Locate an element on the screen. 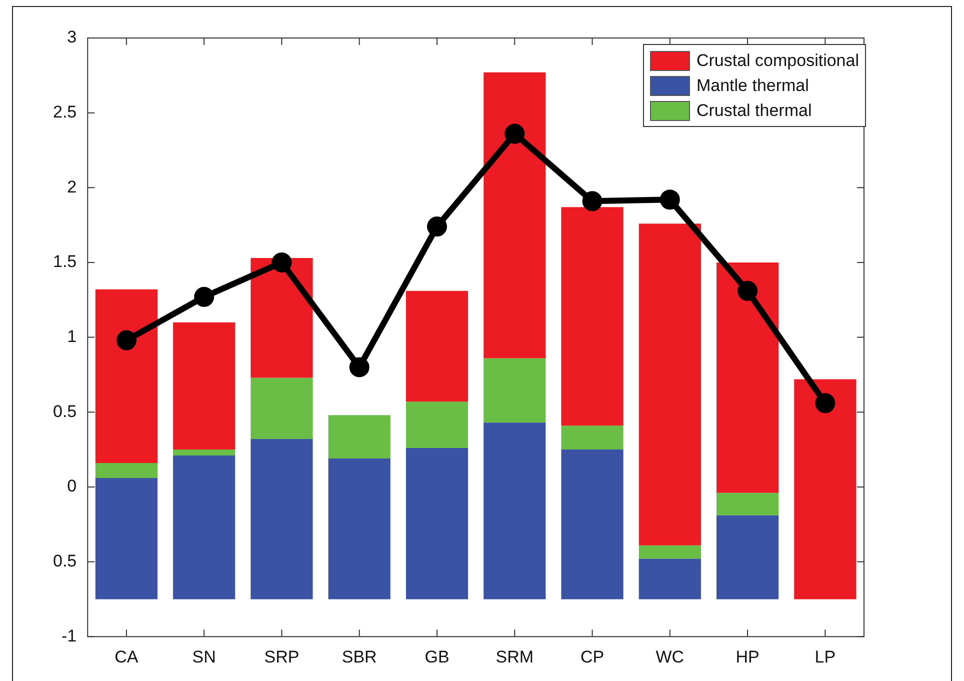 This screenshot has height=681, width=964. y-tick-label: 1.5 is located at coordinates (64, 262).